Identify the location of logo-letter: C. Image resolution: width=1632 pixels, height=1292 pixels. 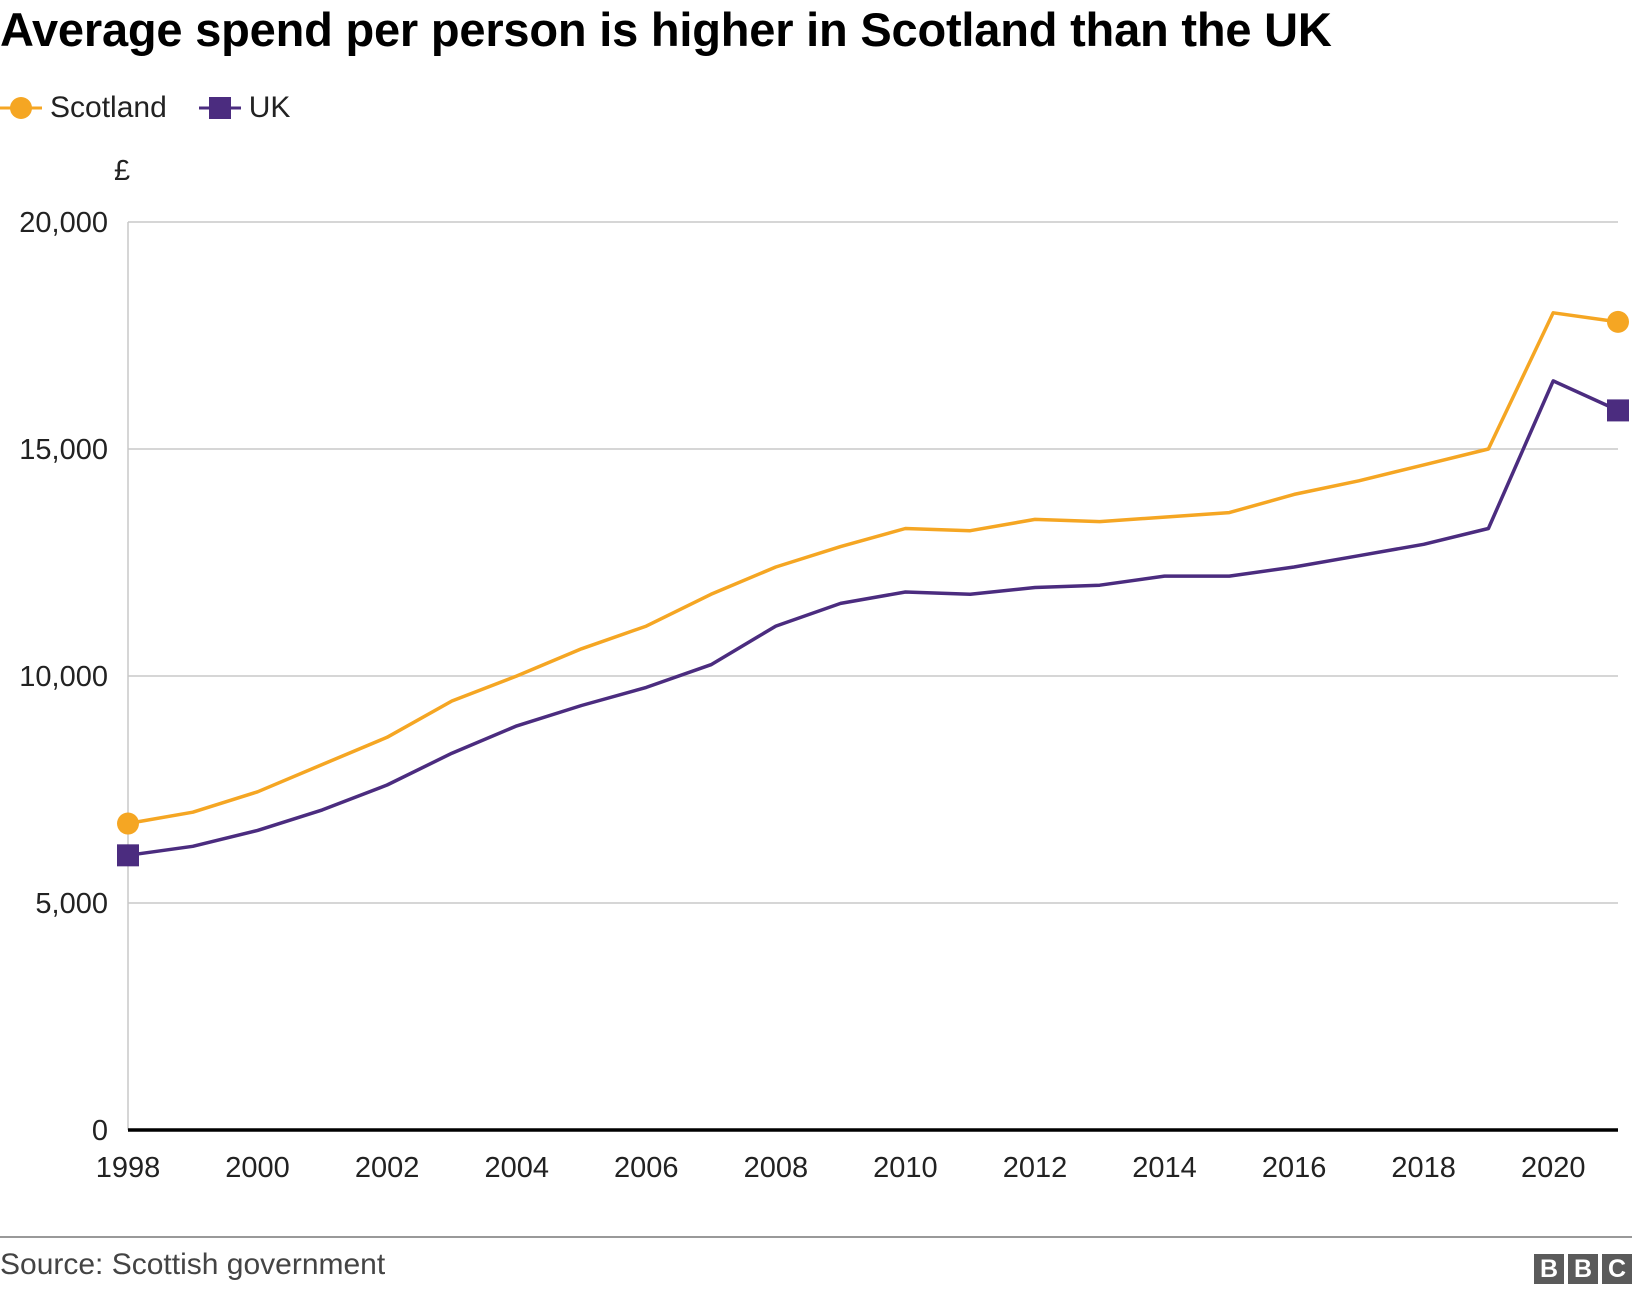
(1617, 1269).